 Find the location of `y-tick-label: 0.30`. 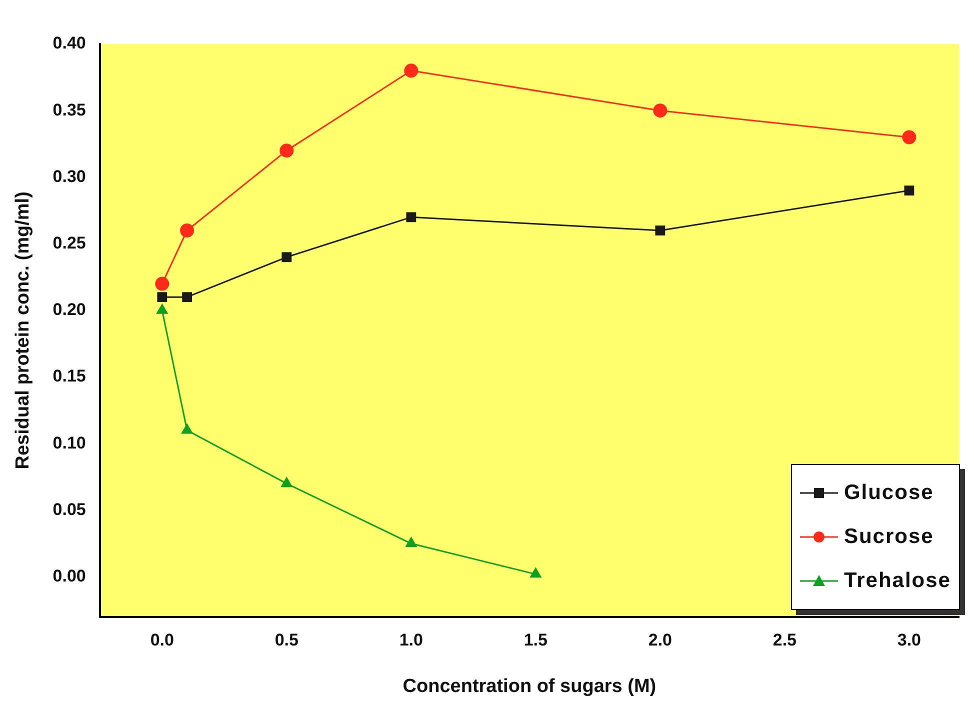

y-tick-label: 0.30 is located at coordinates (69, 176).